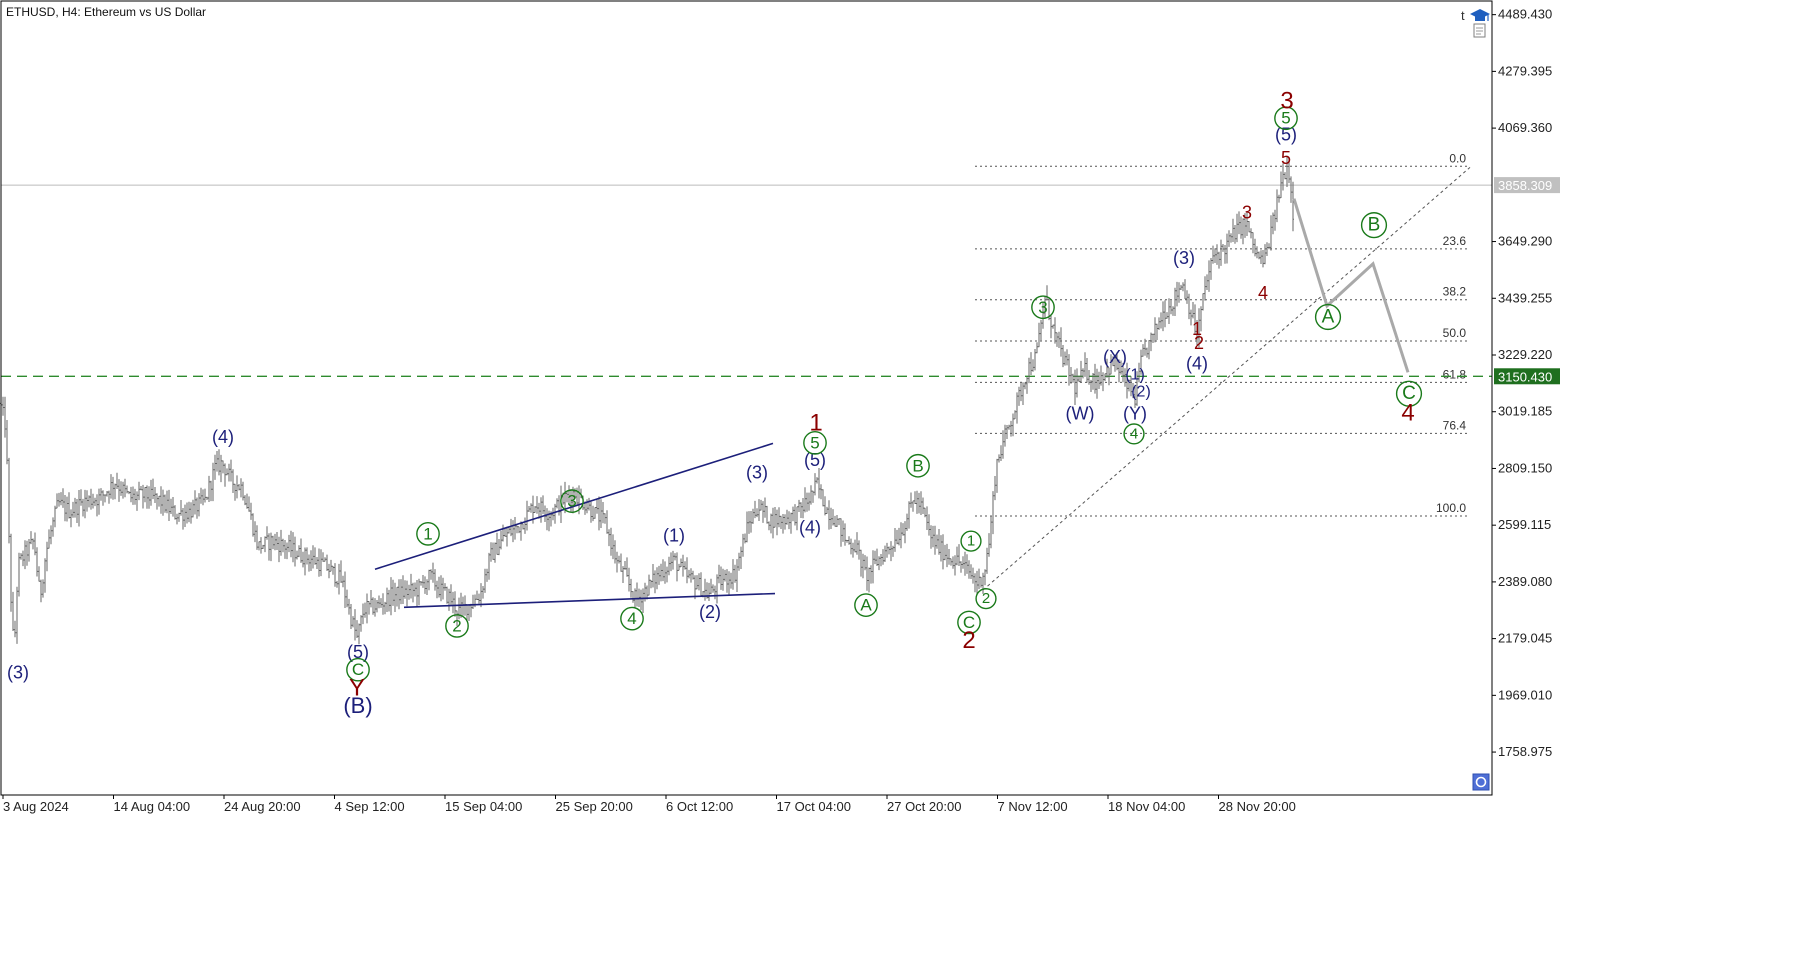  I want to click on wave-label-text: Y, so click(357, 688).